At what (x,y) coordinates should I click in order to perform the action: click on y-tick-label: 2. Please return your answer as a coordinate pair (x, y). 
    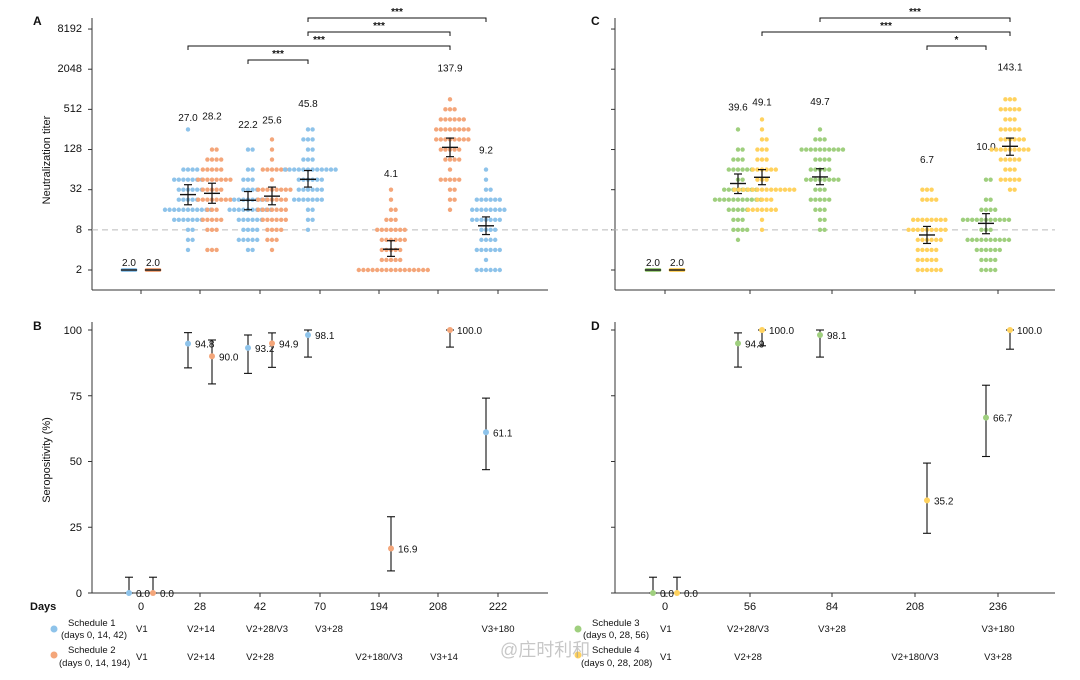
    Looking at the image, I should click on (79, 270).